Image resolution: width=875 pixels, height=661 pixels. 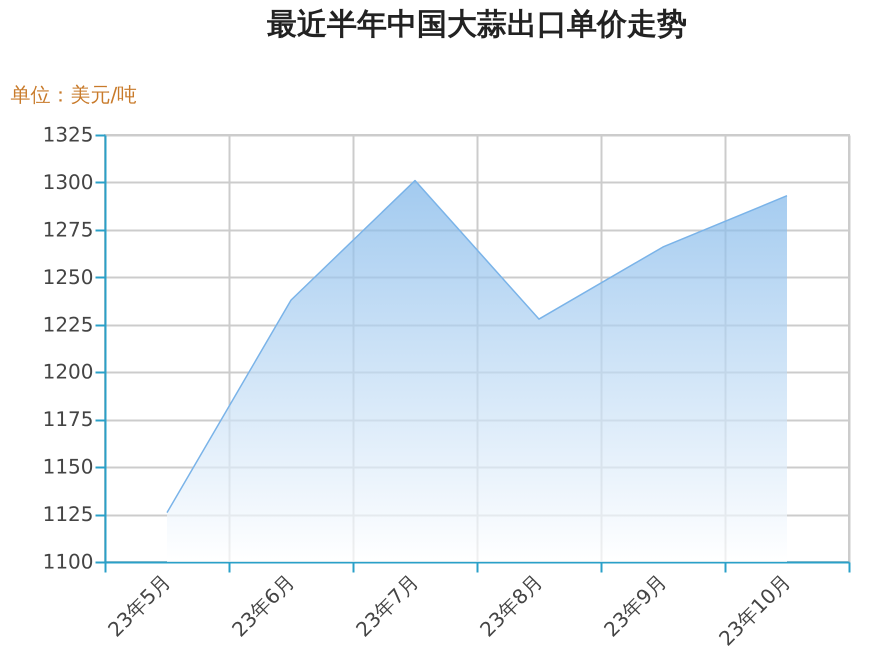 What do you see at coordinates (68, 134) in the screenshot?
I see `y-tick-label: 1325` at bounding box center [68, 134].